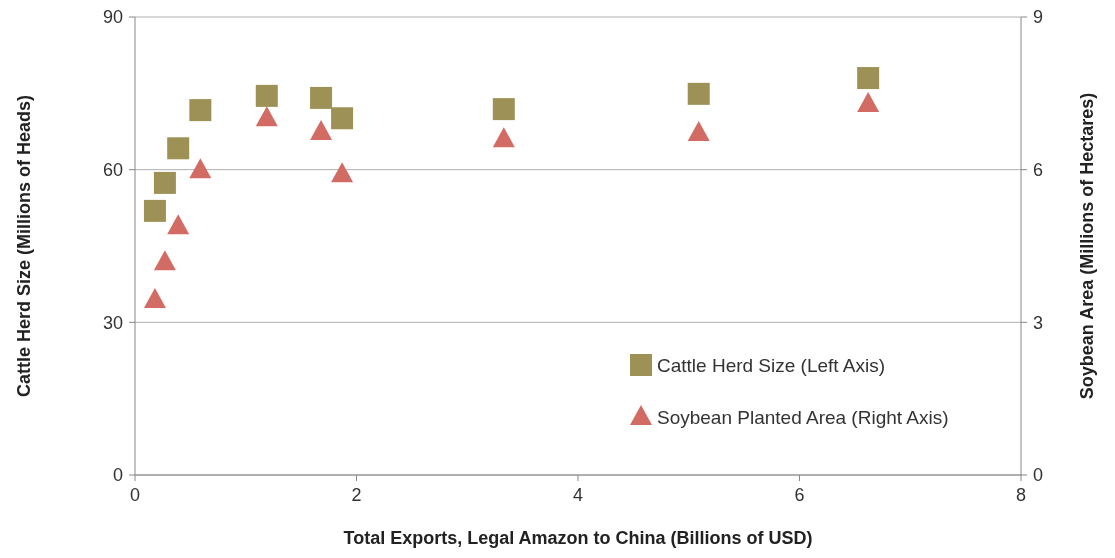 This screenshot has width=1115, height=558. I want to click on y2-tick-label: 0, so click(1038, 475).